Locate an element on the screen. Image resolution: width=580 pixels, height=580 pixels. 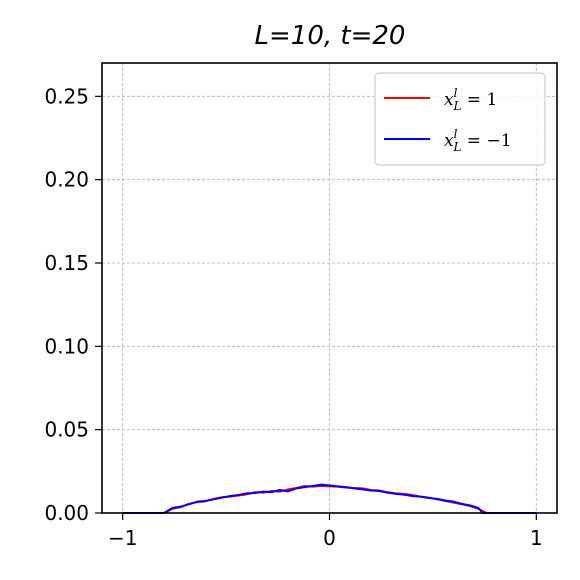
y-tick-label: 0.10 is located at coordinates (66, 346).